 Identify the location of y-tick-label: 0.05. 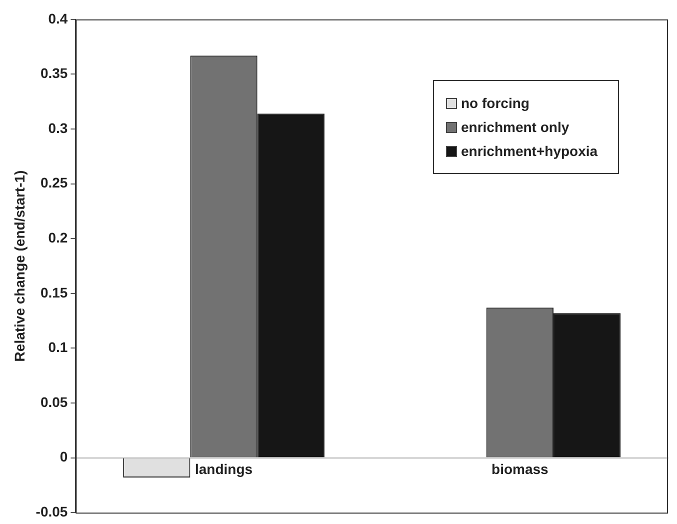
(54, 402).